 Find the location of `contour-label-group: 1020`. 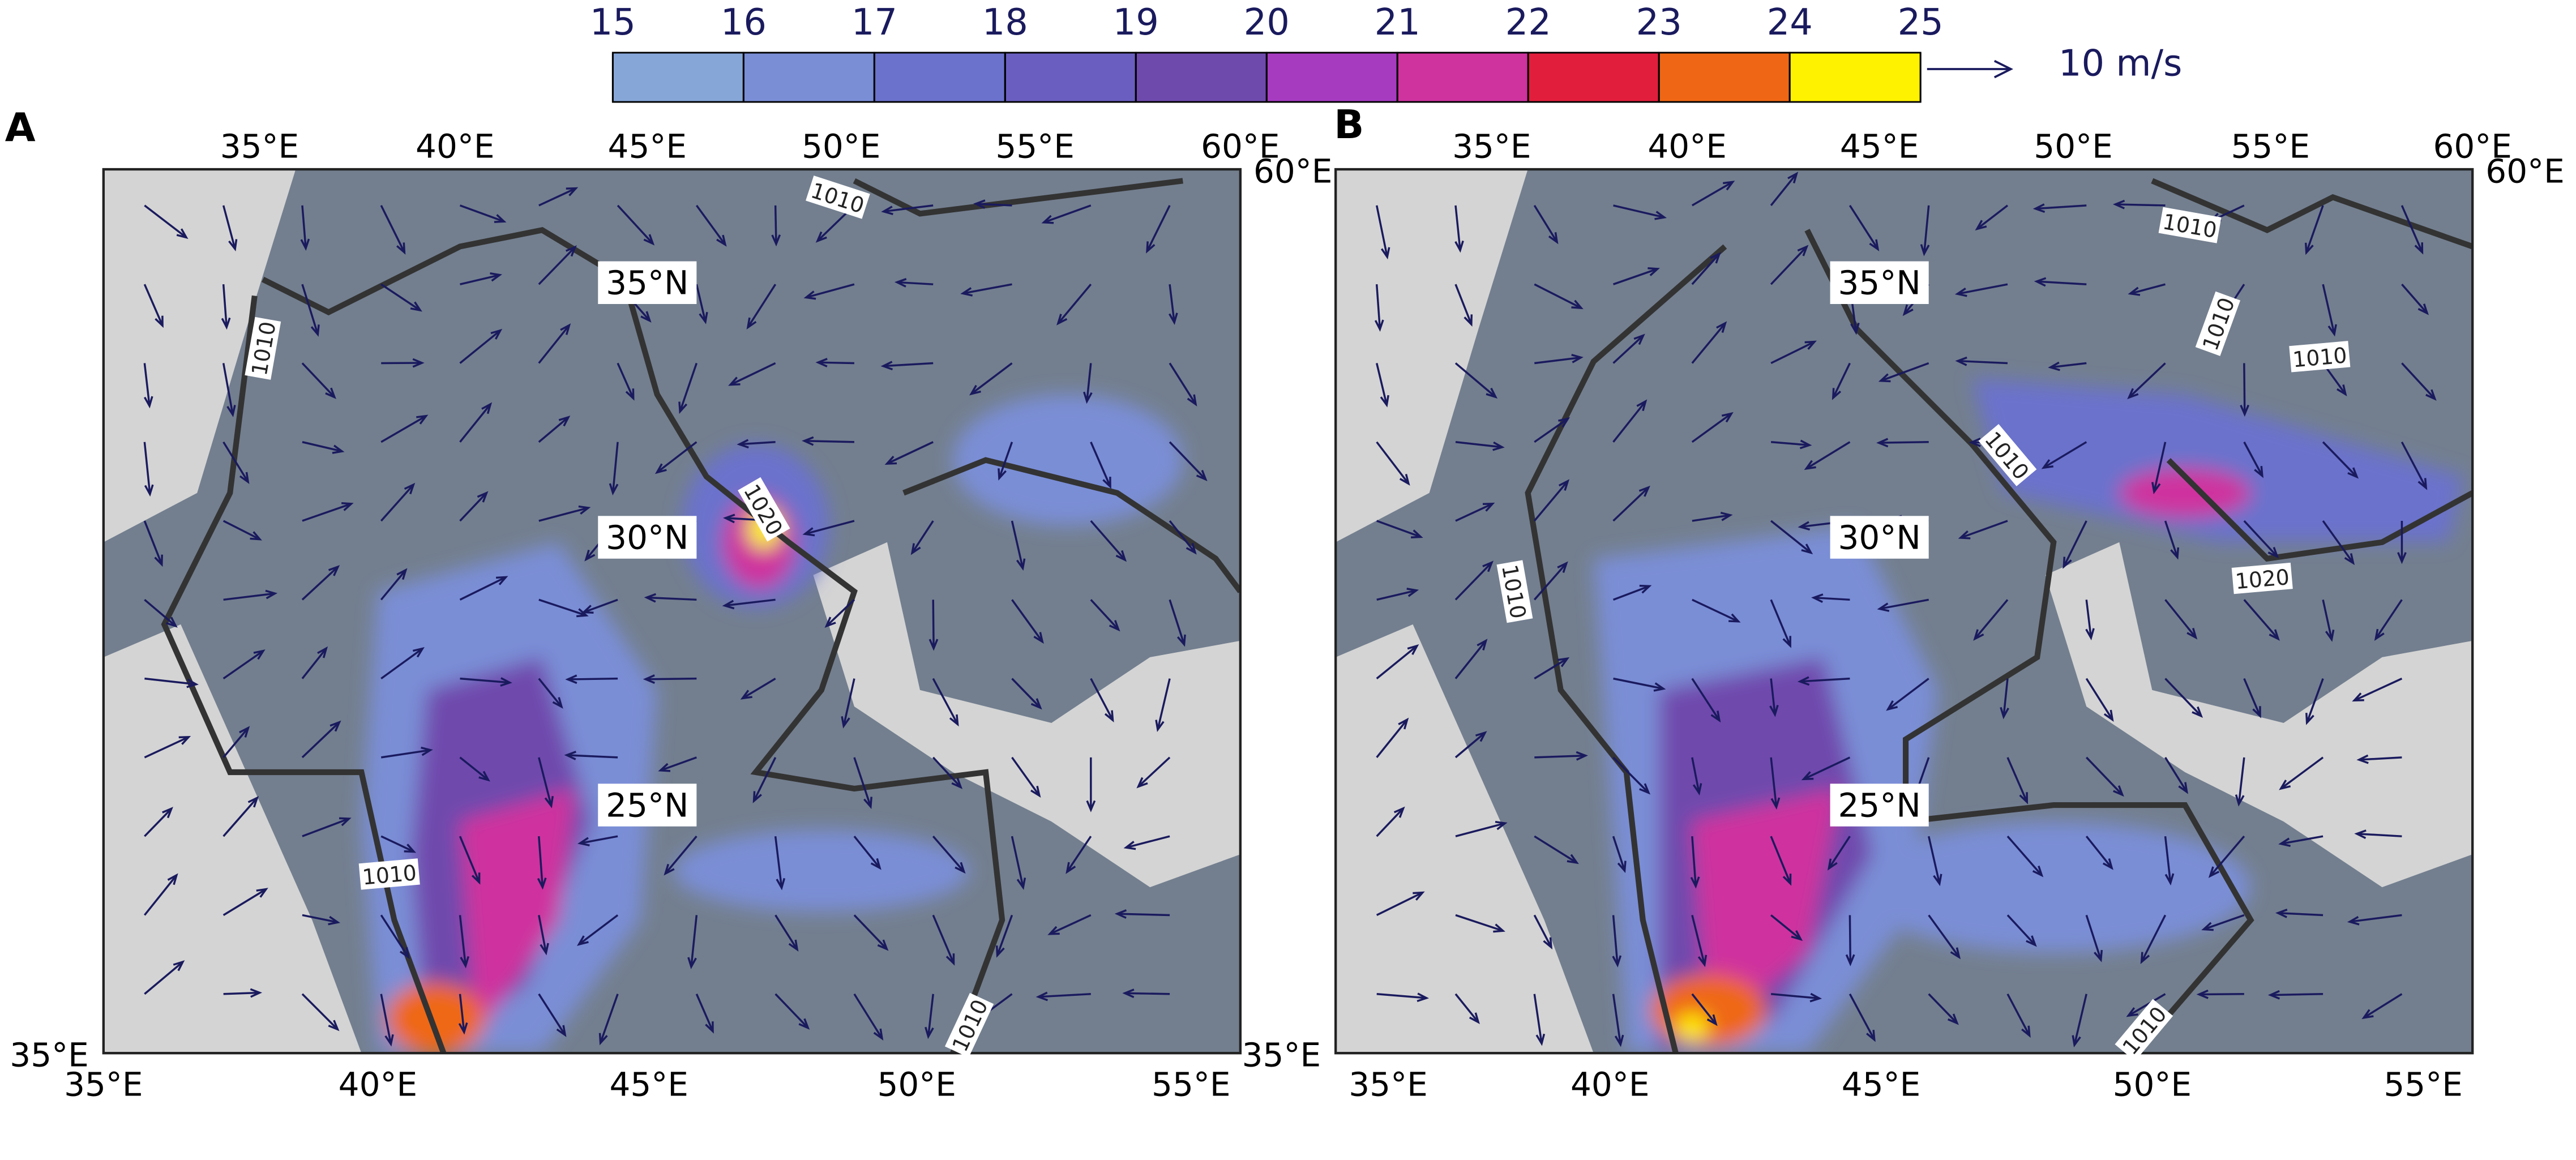

contour-label-group: 1020 is located at coordinates (2262, 578).